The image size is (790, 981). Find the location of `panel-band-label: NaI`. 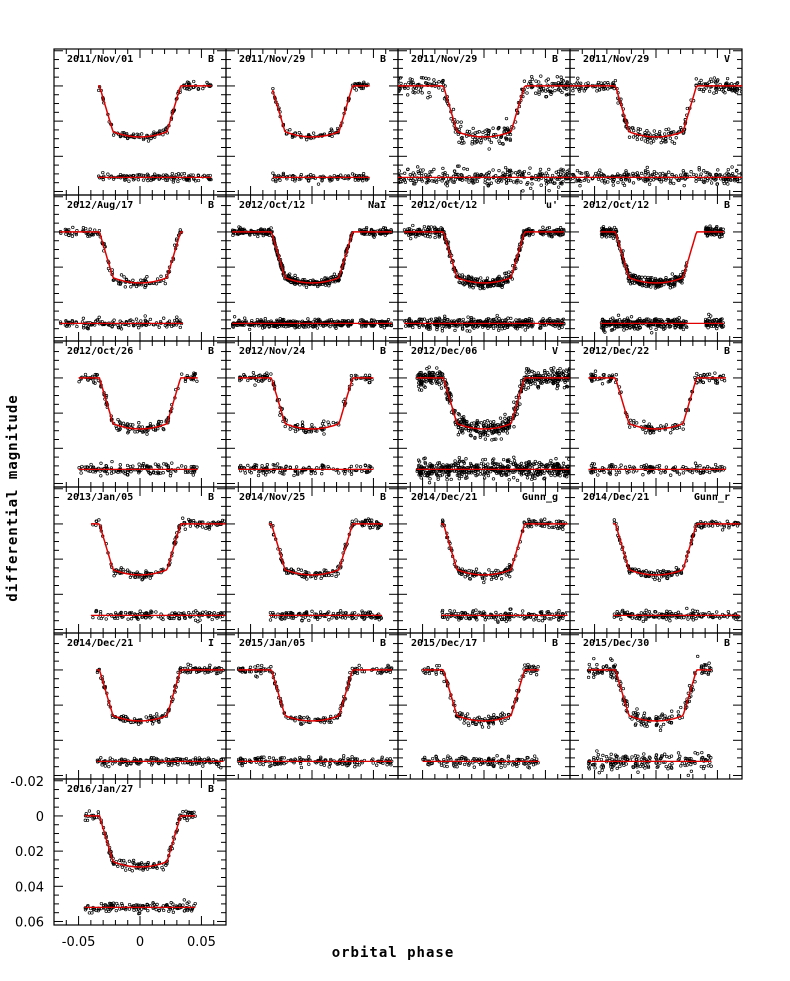

panel-band-label: NaI is located at coordinates (377, 205).